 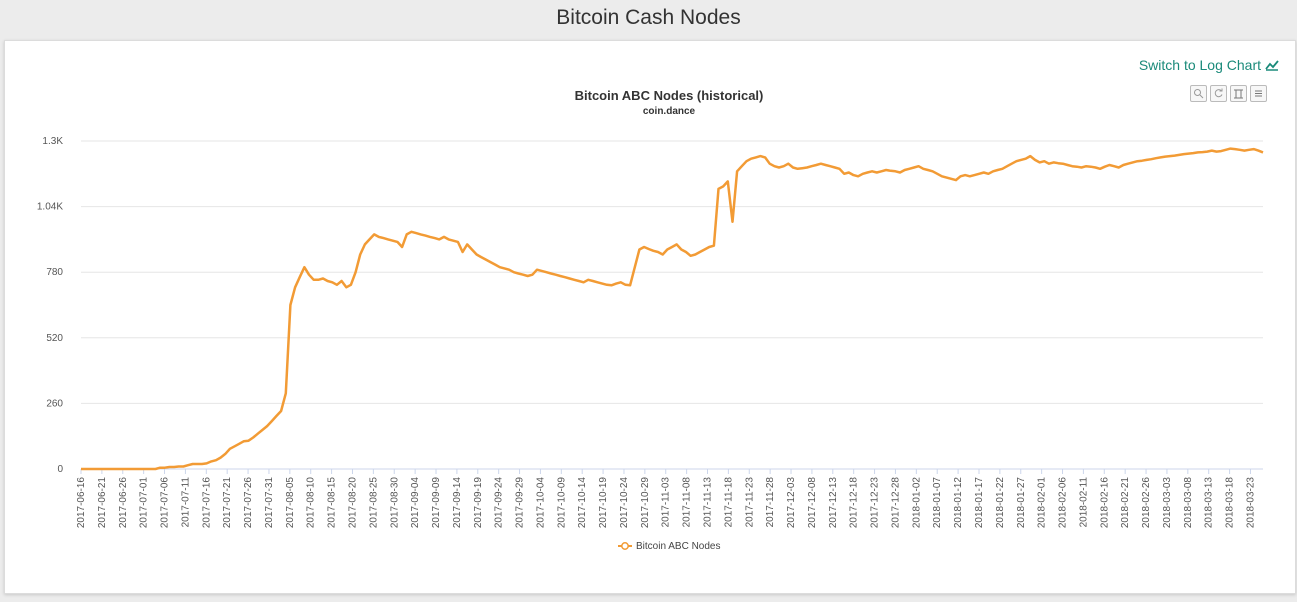 I want to click on x-tick-label: 2017-07-11, so click(x=185, y=502).